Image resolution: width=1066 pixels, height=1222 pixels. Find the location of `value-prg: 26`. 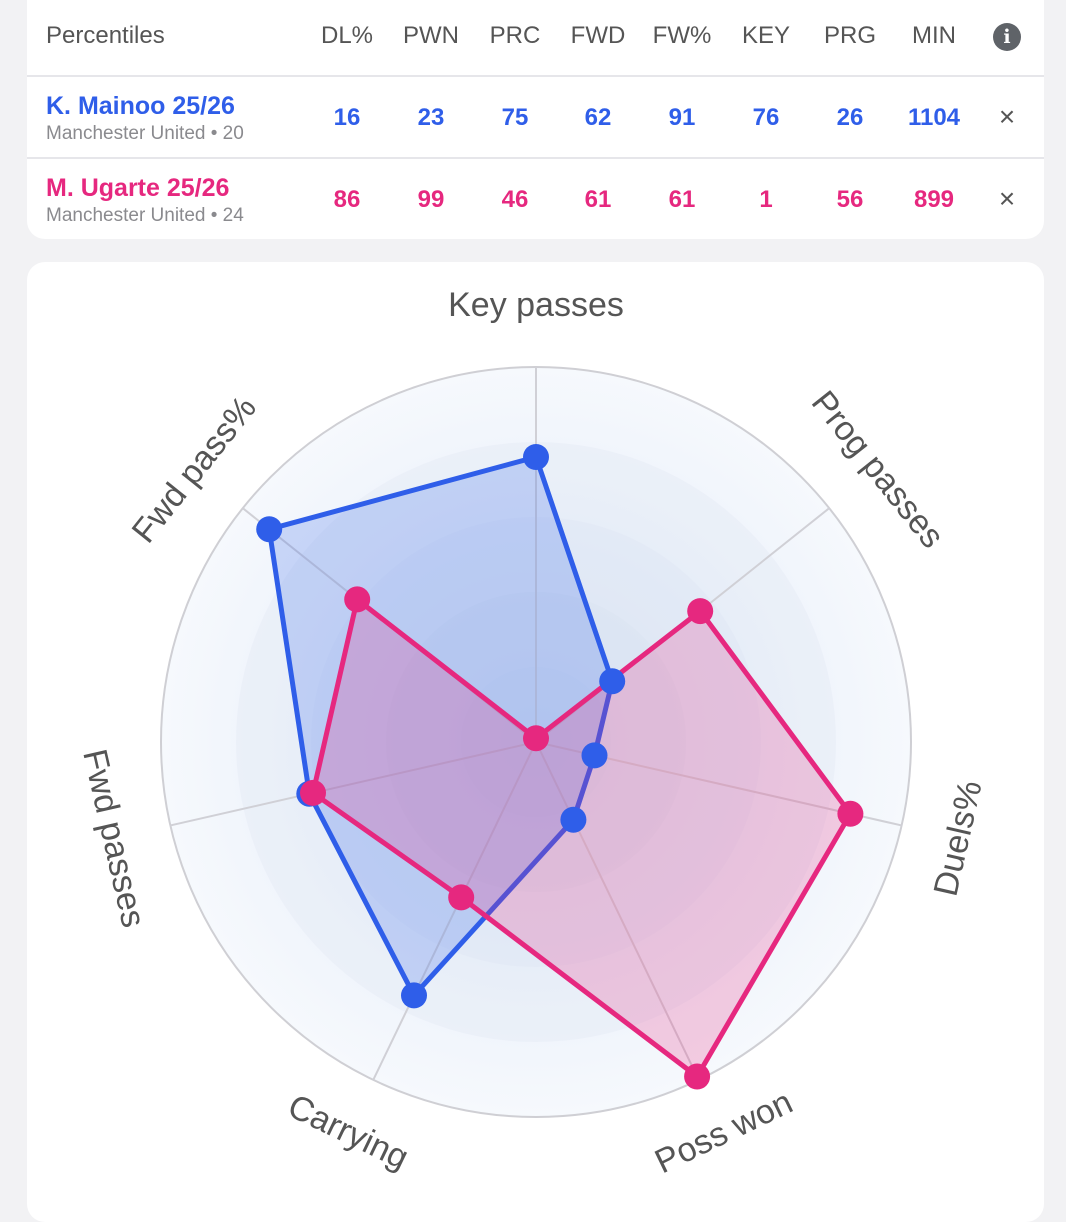

value-prg: 26 is located at coordinates (850, 117).